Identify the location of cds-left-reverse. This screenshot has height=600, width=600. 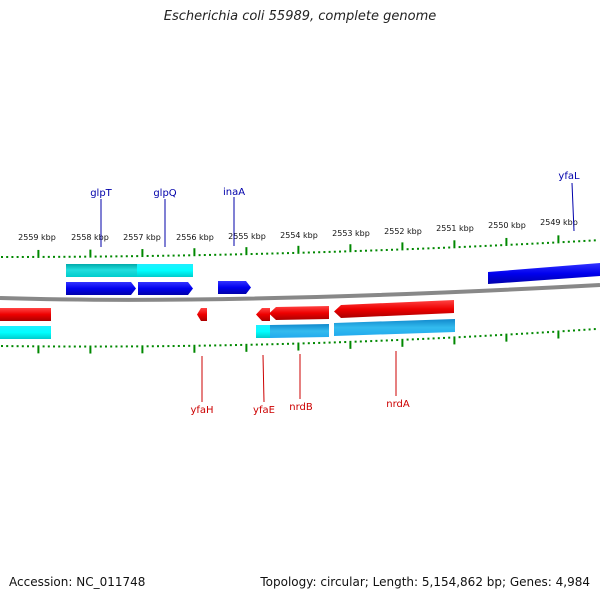
(25, 332).